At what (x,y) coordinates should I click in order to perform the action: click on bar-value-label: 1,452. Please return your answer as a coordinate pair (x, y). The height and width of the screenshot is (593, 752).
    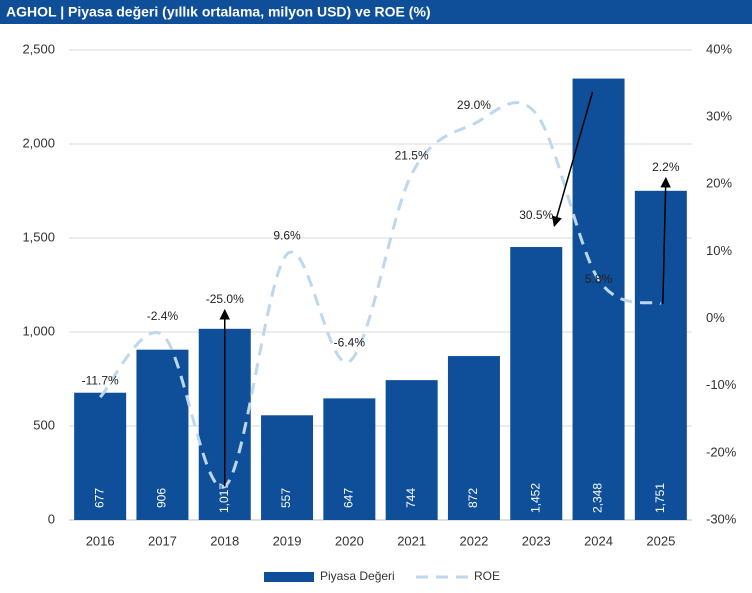
    Looking at the image, I should click on (535, 498).